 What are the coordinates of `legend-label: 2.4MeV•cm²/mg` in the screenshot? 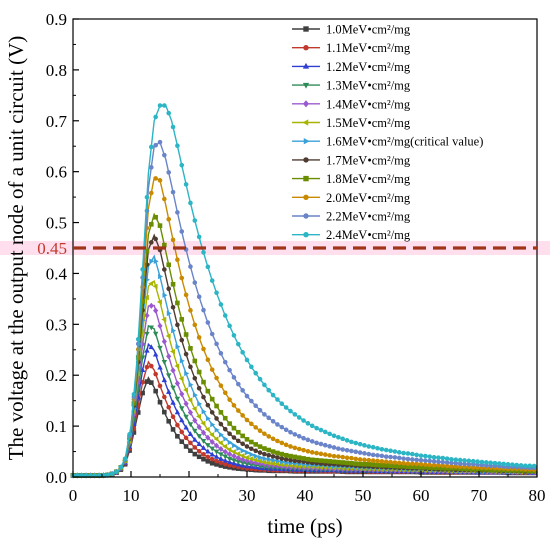 It's located at (368, 235).